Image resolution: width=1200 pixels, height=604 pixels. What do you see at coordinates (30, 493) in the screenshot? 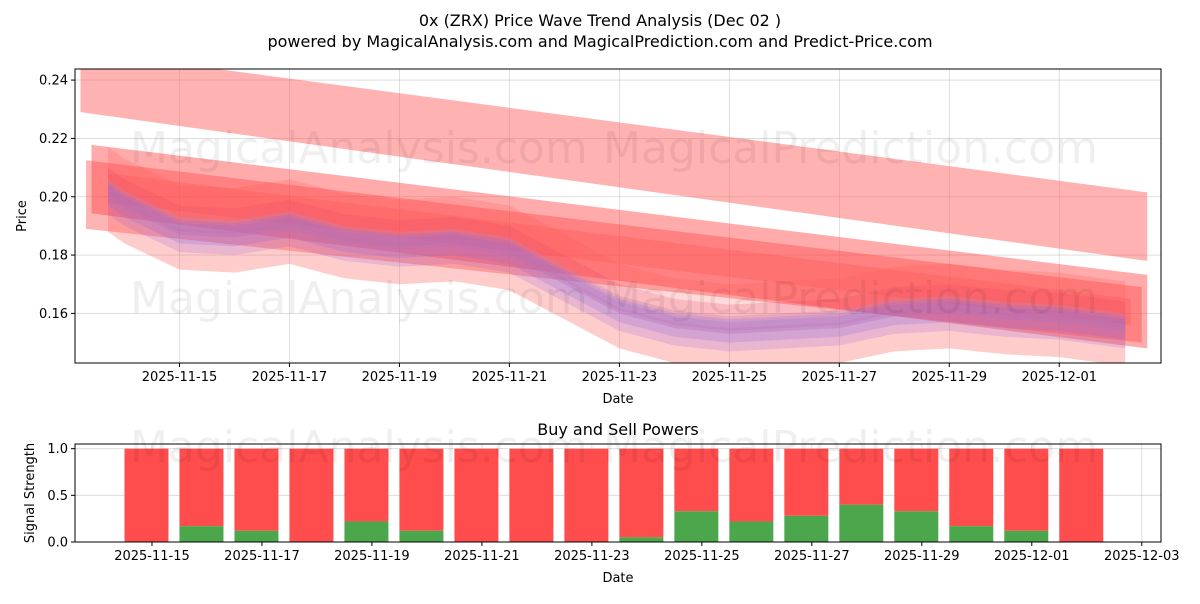
I see `signal-y-label: Signal Strength` at bounding box center [30, 493].